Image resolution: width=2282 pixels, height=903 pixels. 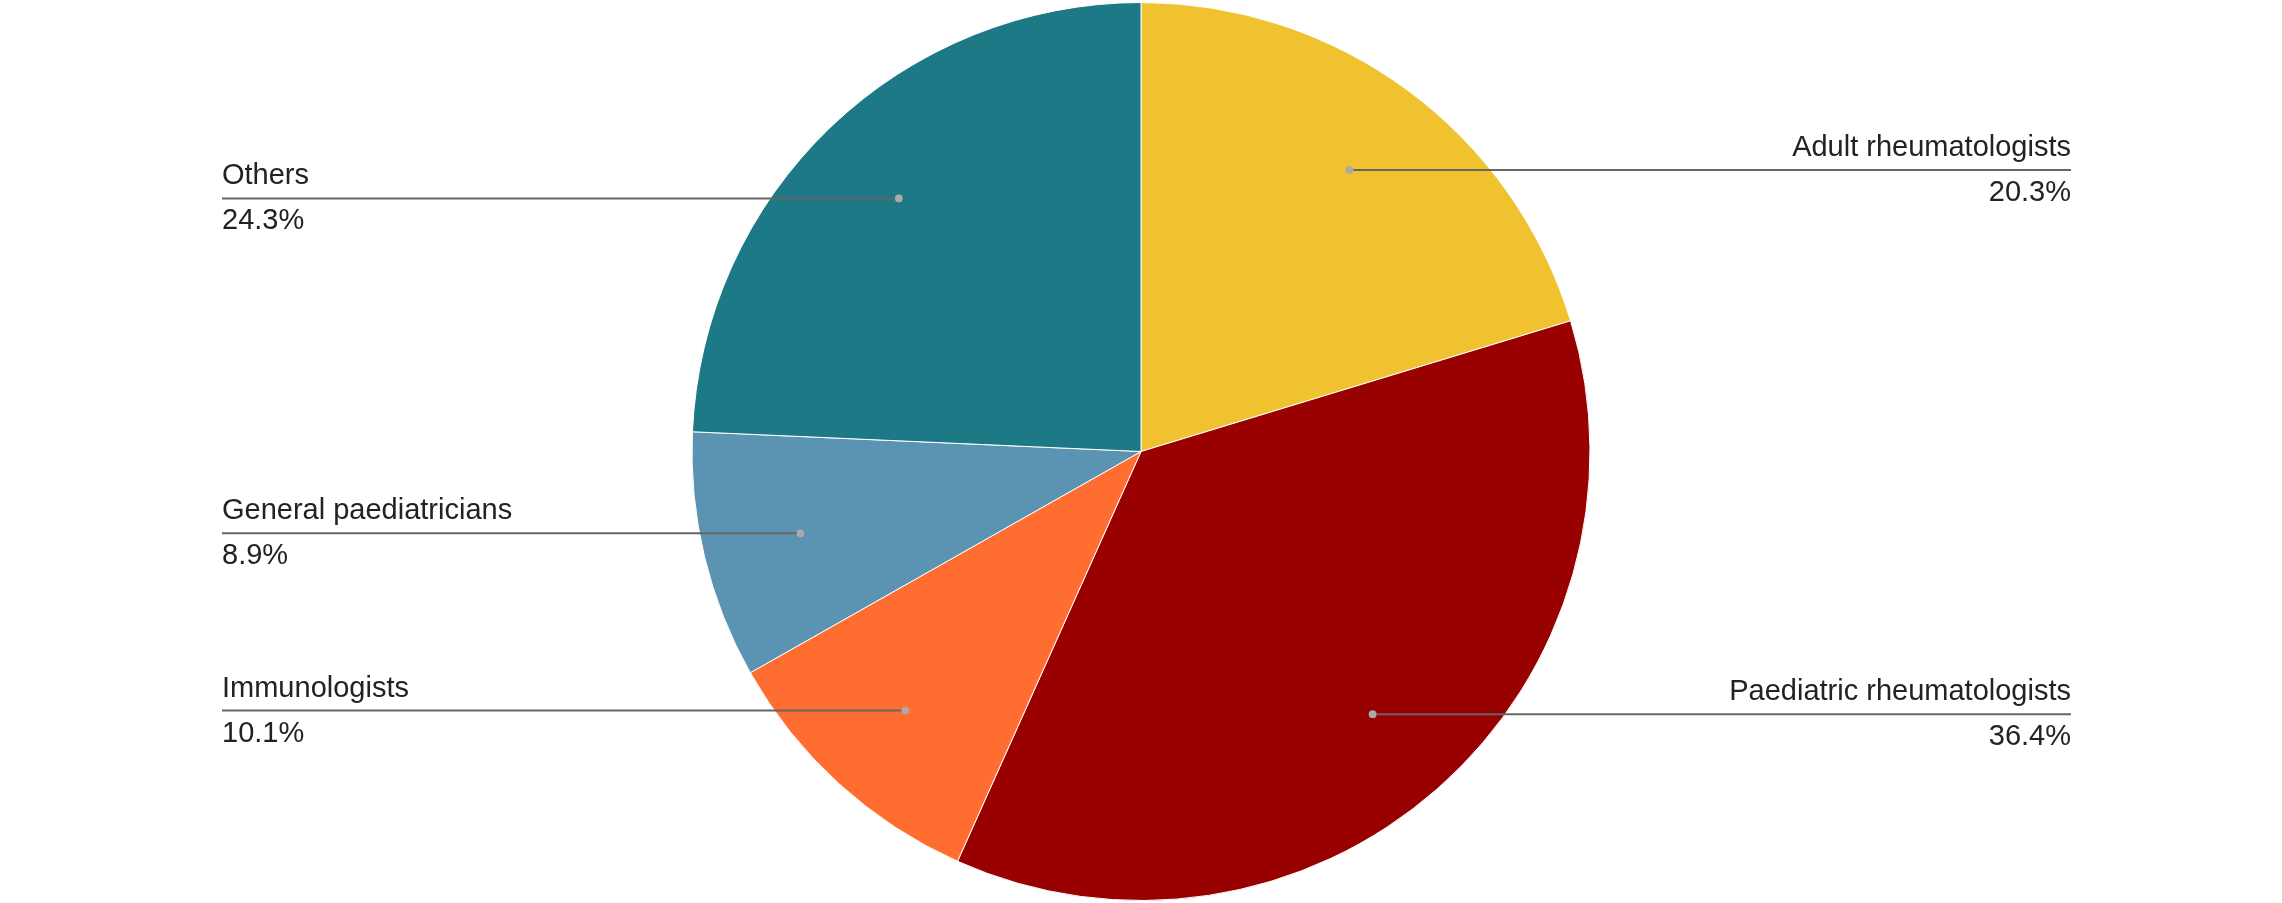 What do you see at coordinates (2029, 735) in the screenshot?
I see `data-label: 36.4%` at bounding box center [2029, 735].